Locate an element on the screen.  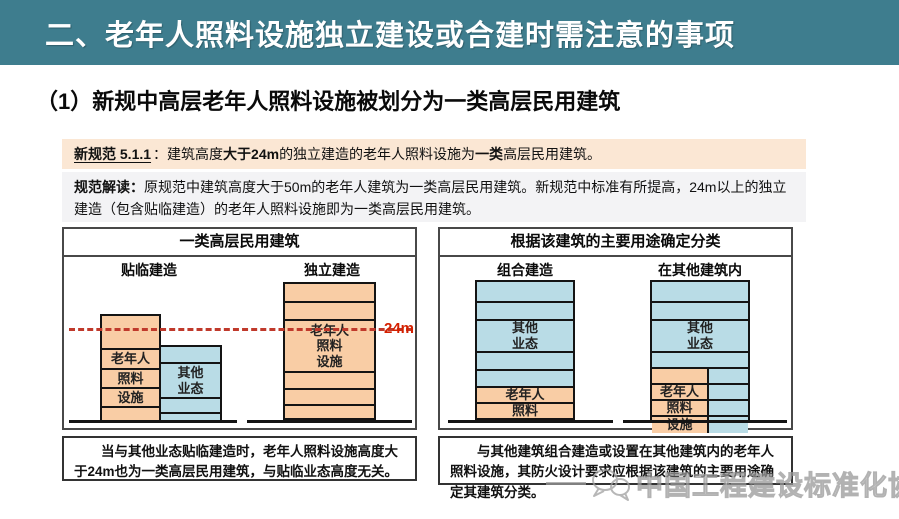
section-subtitle: （1）新规中高层老年人照料设施被划分为一类高层民用建筑 is located at coordinates (328, 101).